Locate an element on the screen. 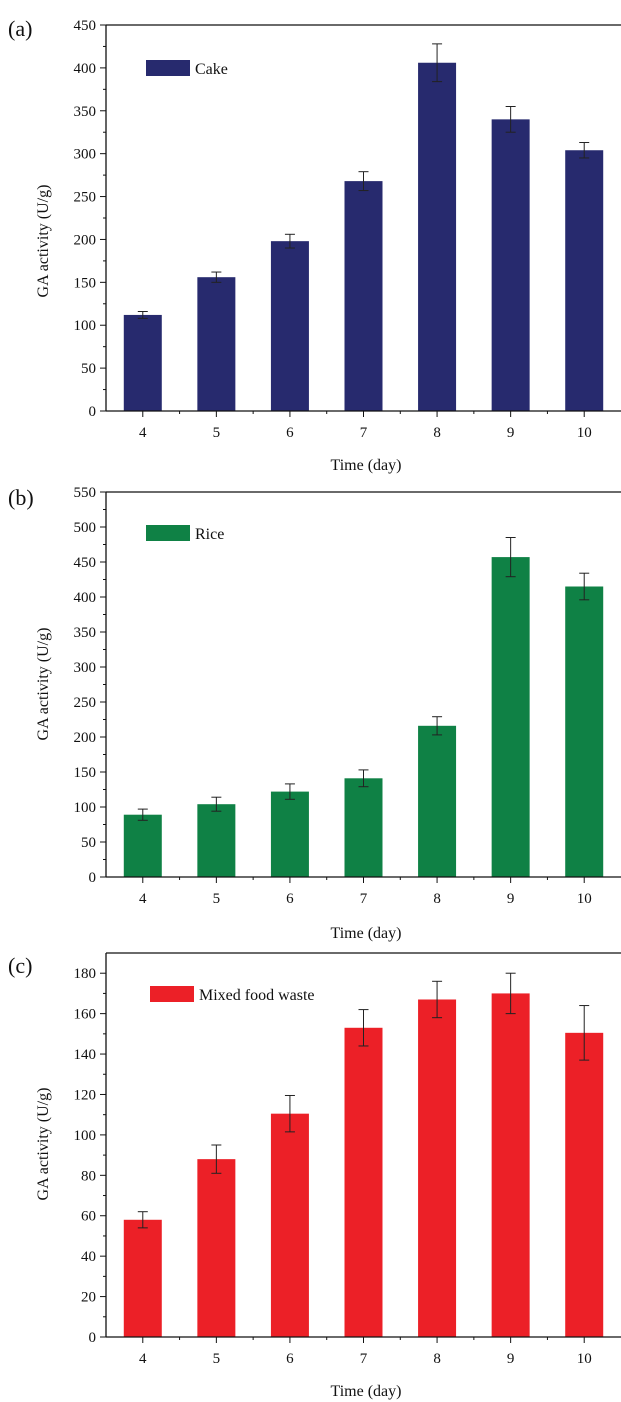 This screenshot has width=621, height=1402. legend-label: Mixed food waste is located at coordinates (257, 995).